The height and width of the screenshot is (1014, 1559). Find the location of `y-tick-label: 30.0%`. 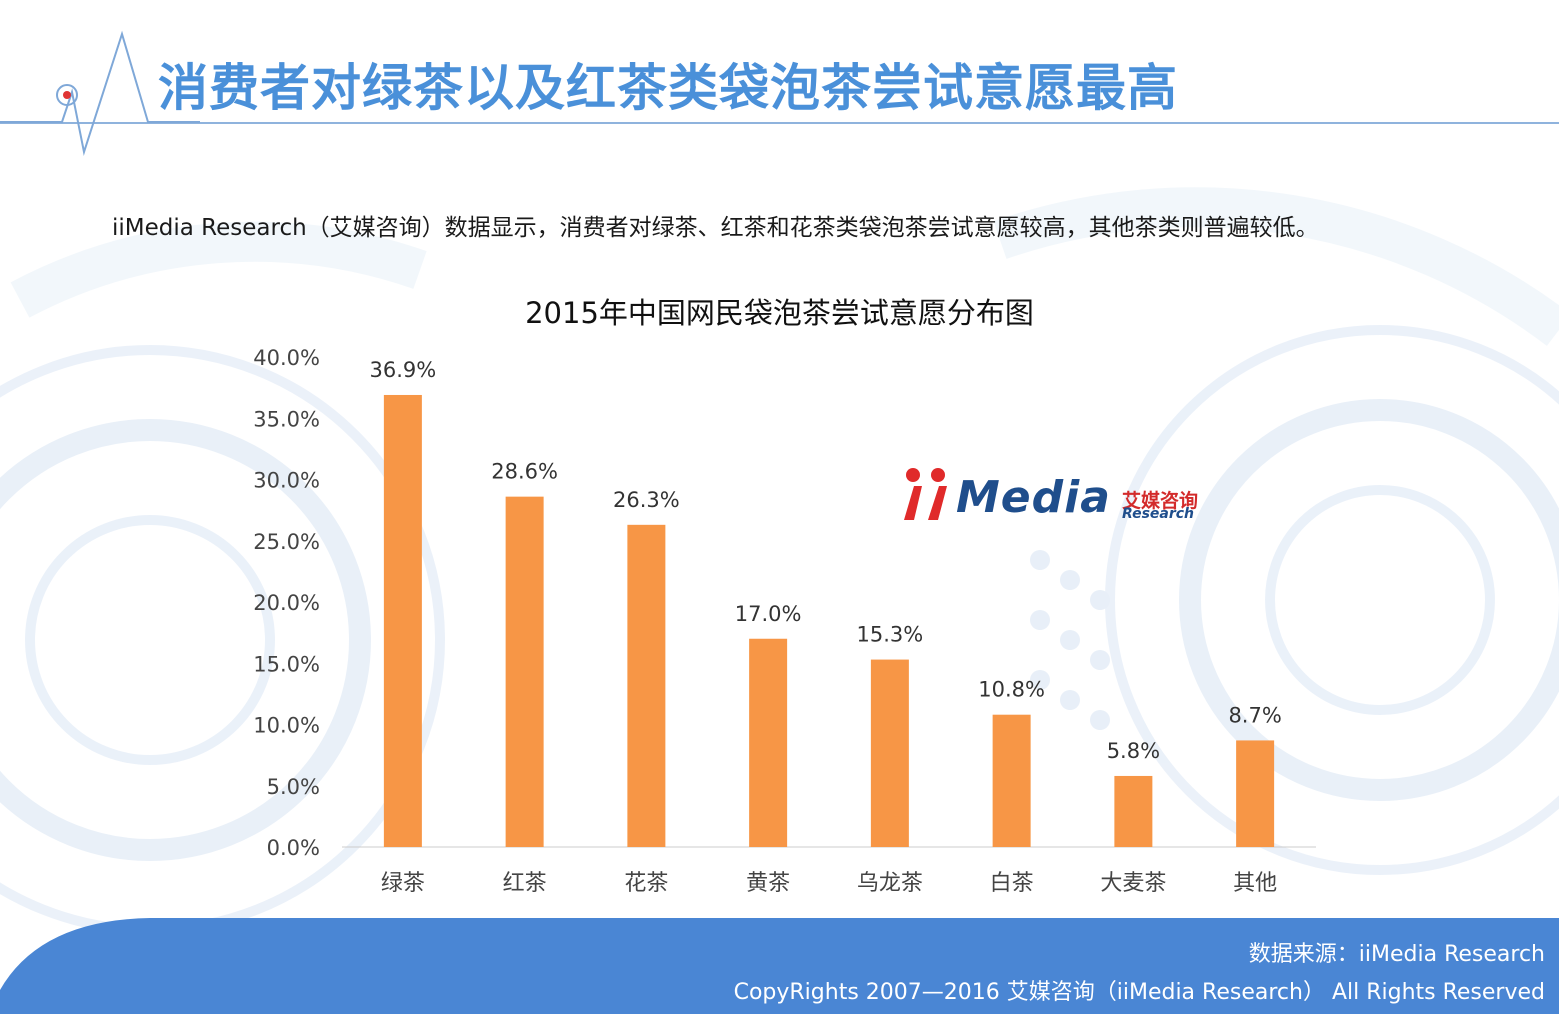

y-tick-label: 30.0% is located at coordinates (286, 481).